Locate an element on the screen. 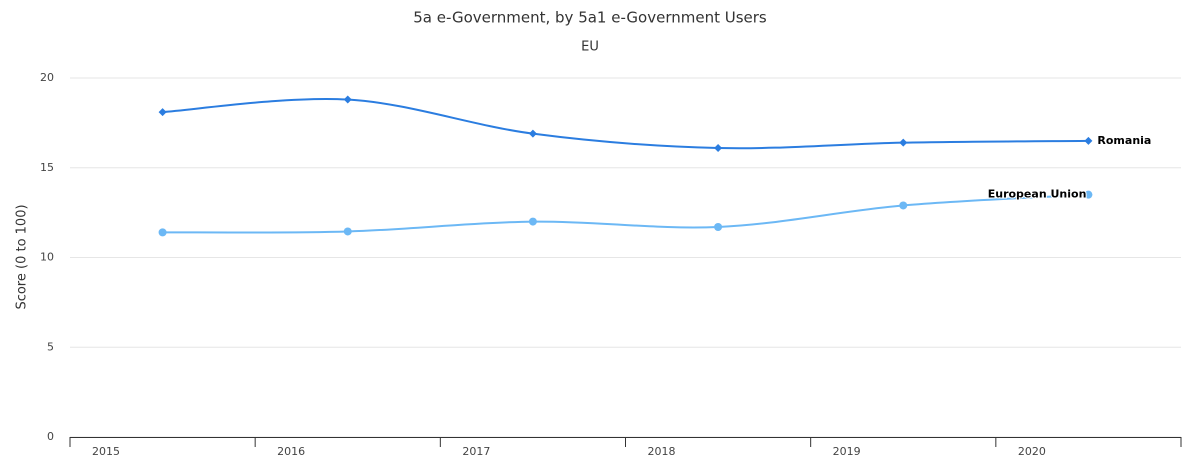 Image resolution: width=1184 pixels, height=459 pixels. chart-subtitle: EU is located at coordinates (590, 47).